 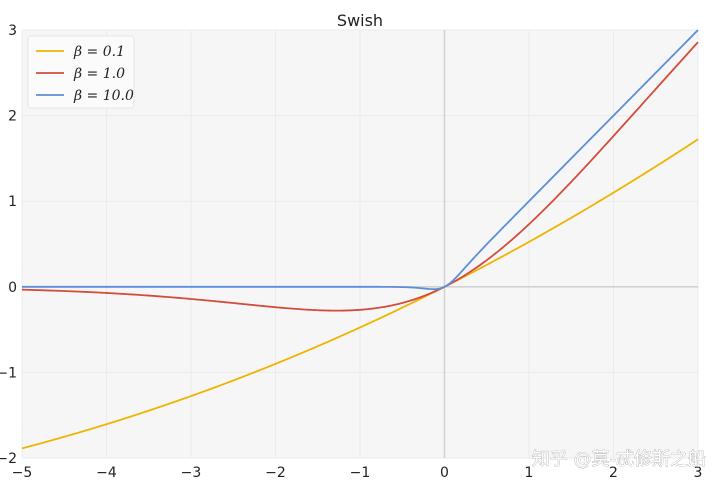 I want to click on x-tick-labels: −5 −4 −3 −2 −1 0 1 2 3, so click(x=357, y=473).